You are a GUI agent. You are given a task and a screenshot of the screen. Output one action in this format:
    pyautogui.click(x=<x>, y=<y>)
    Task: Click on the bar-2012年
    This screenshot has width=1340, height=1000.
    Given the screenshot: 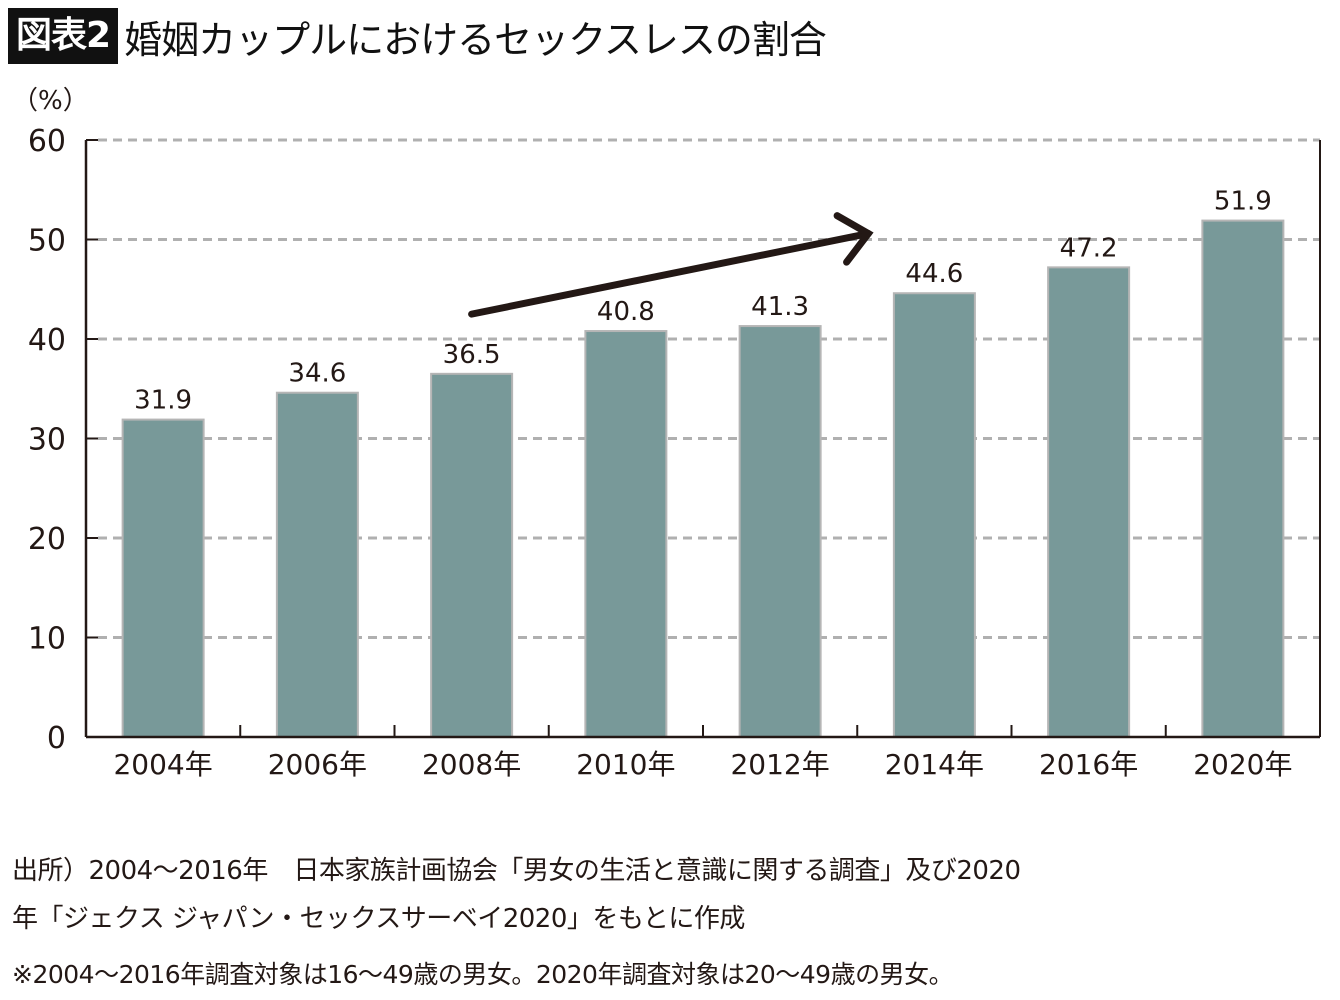 What is the action you would take?
    pyautogui.click(x=780, y=531)
    